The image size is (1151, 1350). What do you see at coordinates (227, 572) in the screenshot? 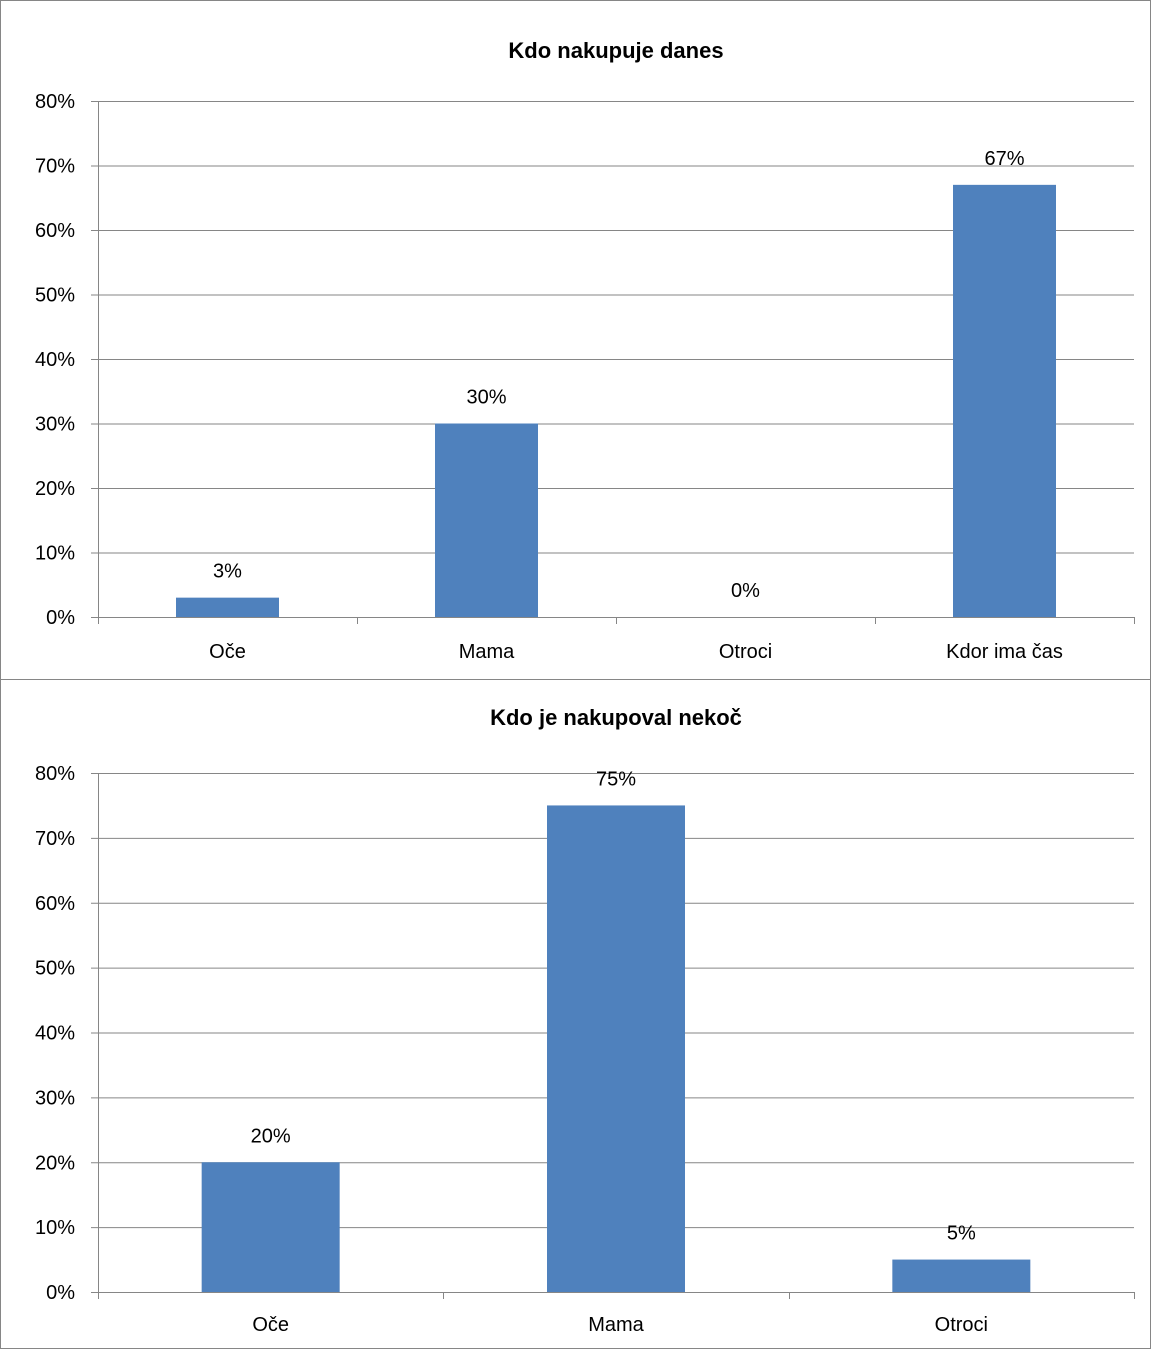
I see `data-label: 3%` at bounding box center [227, 572].